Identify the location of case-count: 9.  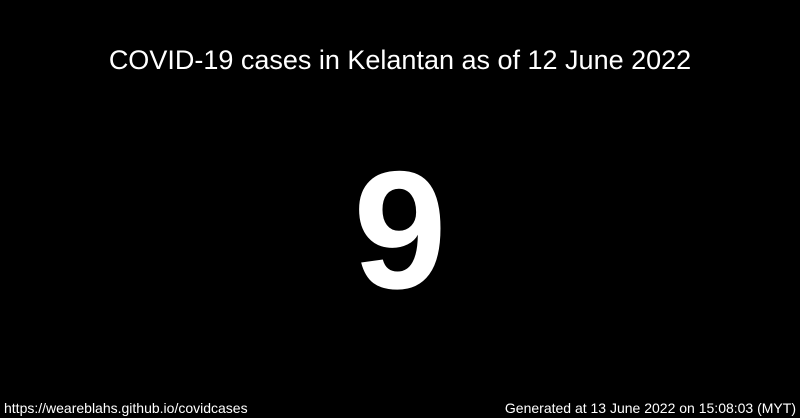
(400, 230).